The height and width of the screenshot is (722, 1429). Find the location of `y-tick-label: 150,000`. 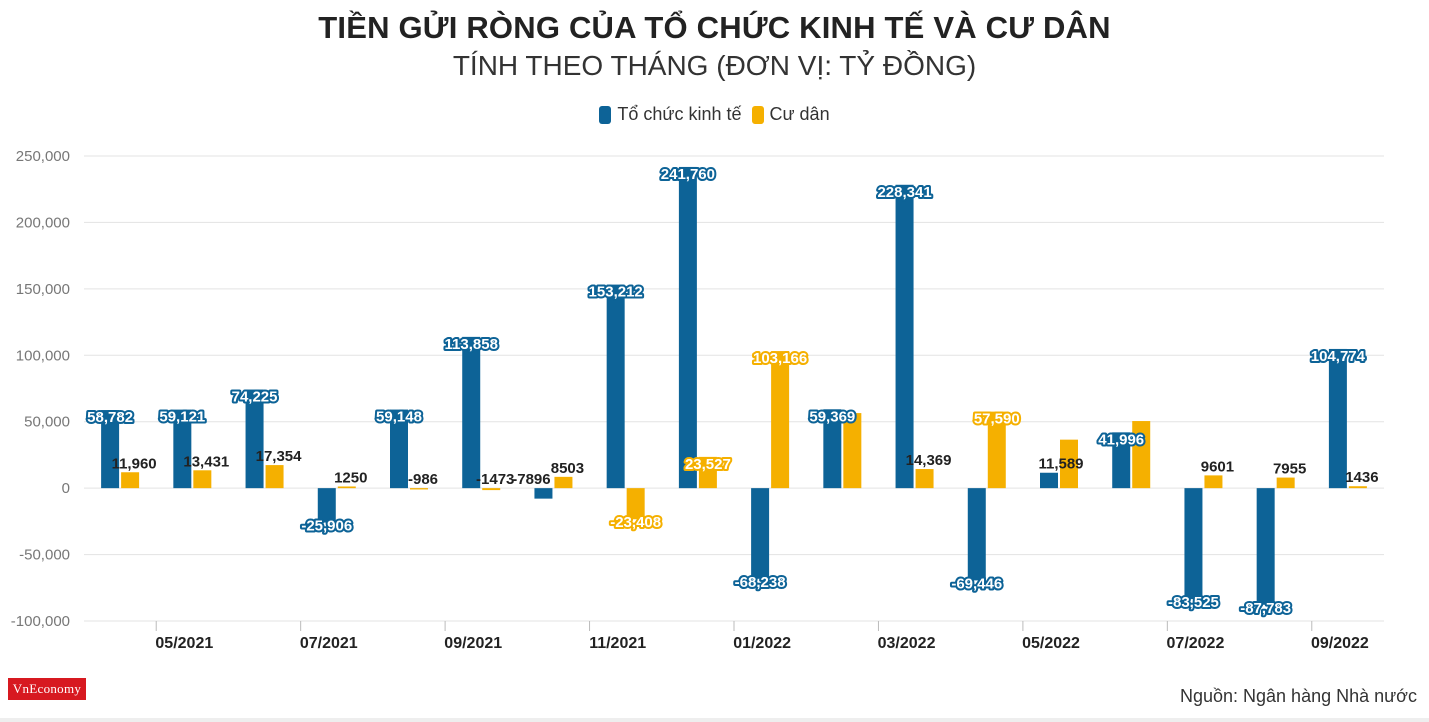

y-tick-label: 150,000 is located at coordinates (43, 289).